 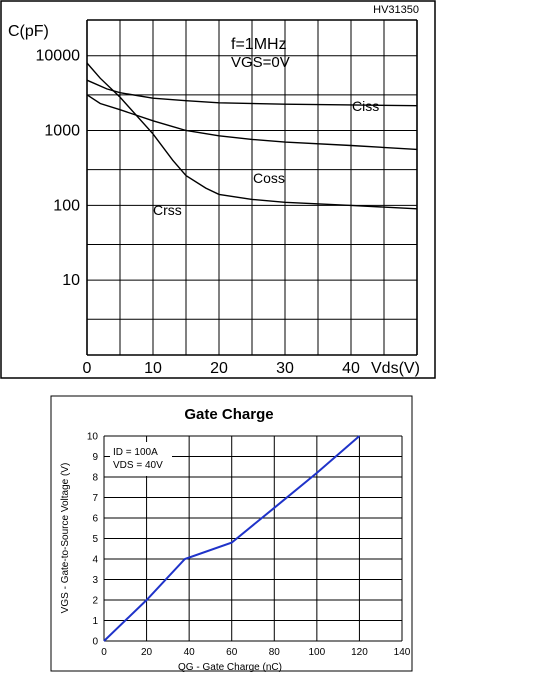 What do you see at coordinates (269, 178) in the screenshot?
I see `label-coss: Coss` at bounding box center [269, 178].